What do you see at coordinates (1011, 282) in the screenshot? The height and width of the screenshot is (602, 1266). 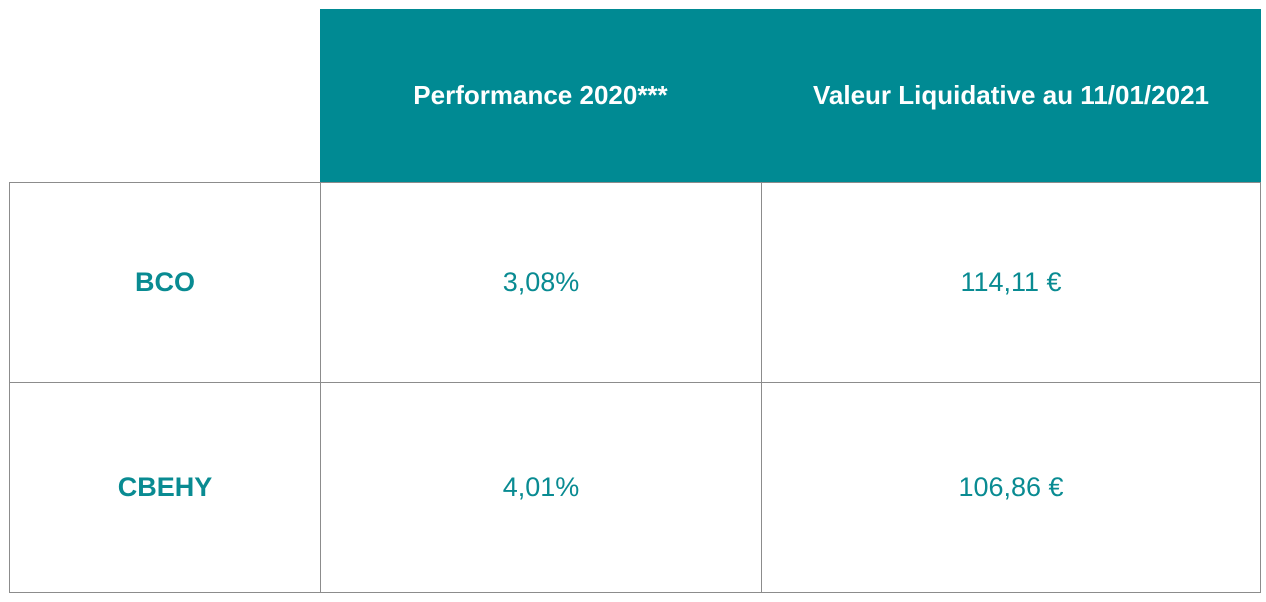 I see `valeur-liquidative-value: 114,11 €` at bounding box center [1011, 282].